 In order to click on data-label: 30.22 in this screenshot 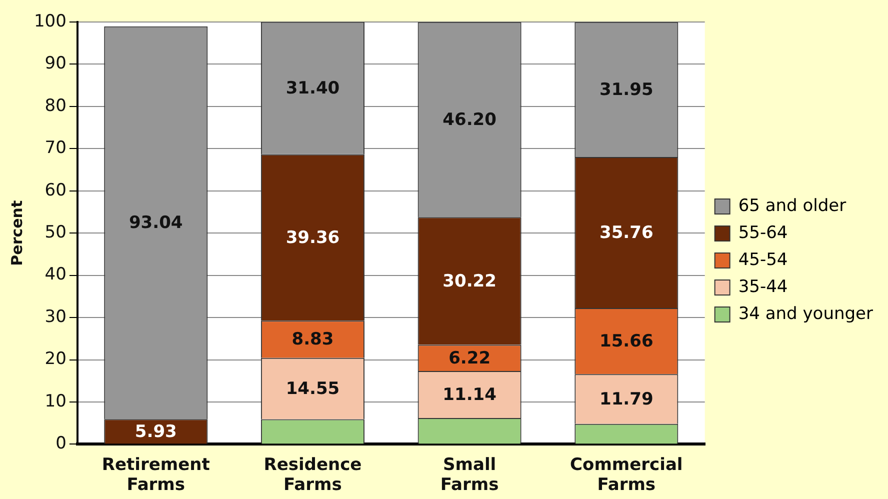, I will do `click(469, 281)`.